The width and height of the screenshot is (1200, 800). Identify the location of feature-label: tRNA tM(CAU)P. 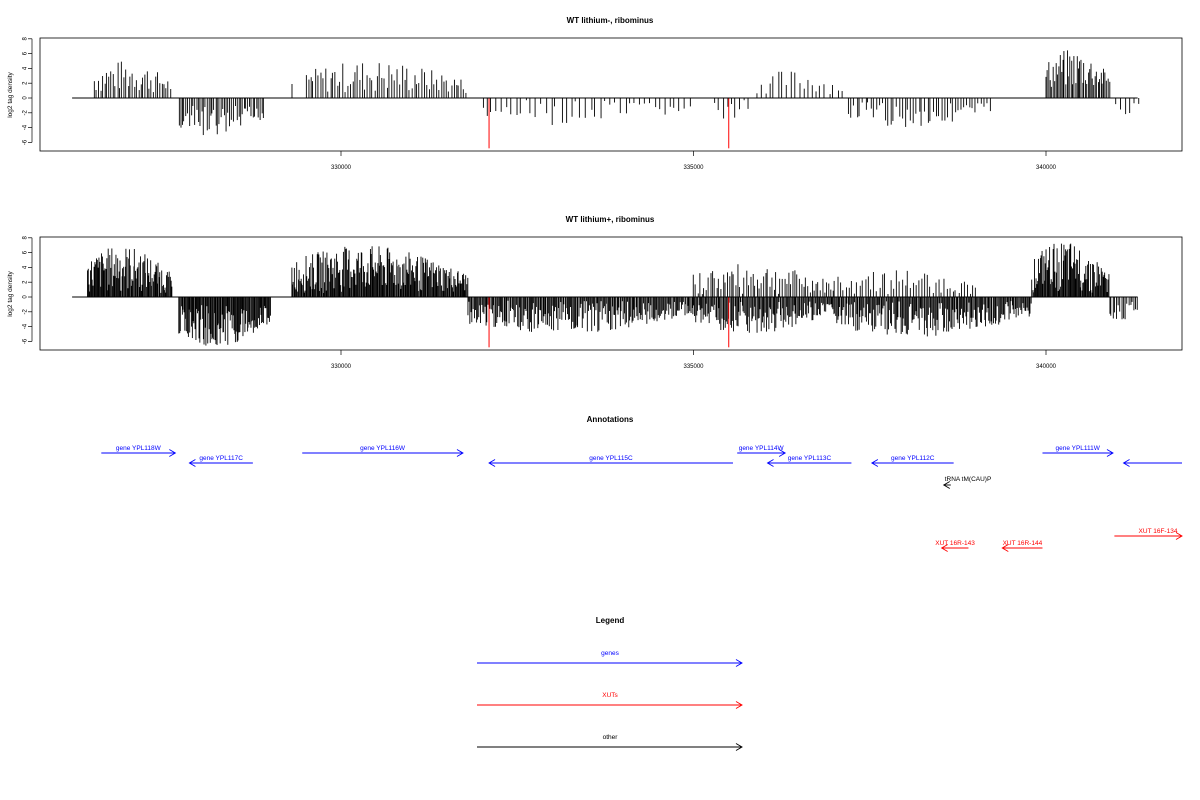
(968, 479).